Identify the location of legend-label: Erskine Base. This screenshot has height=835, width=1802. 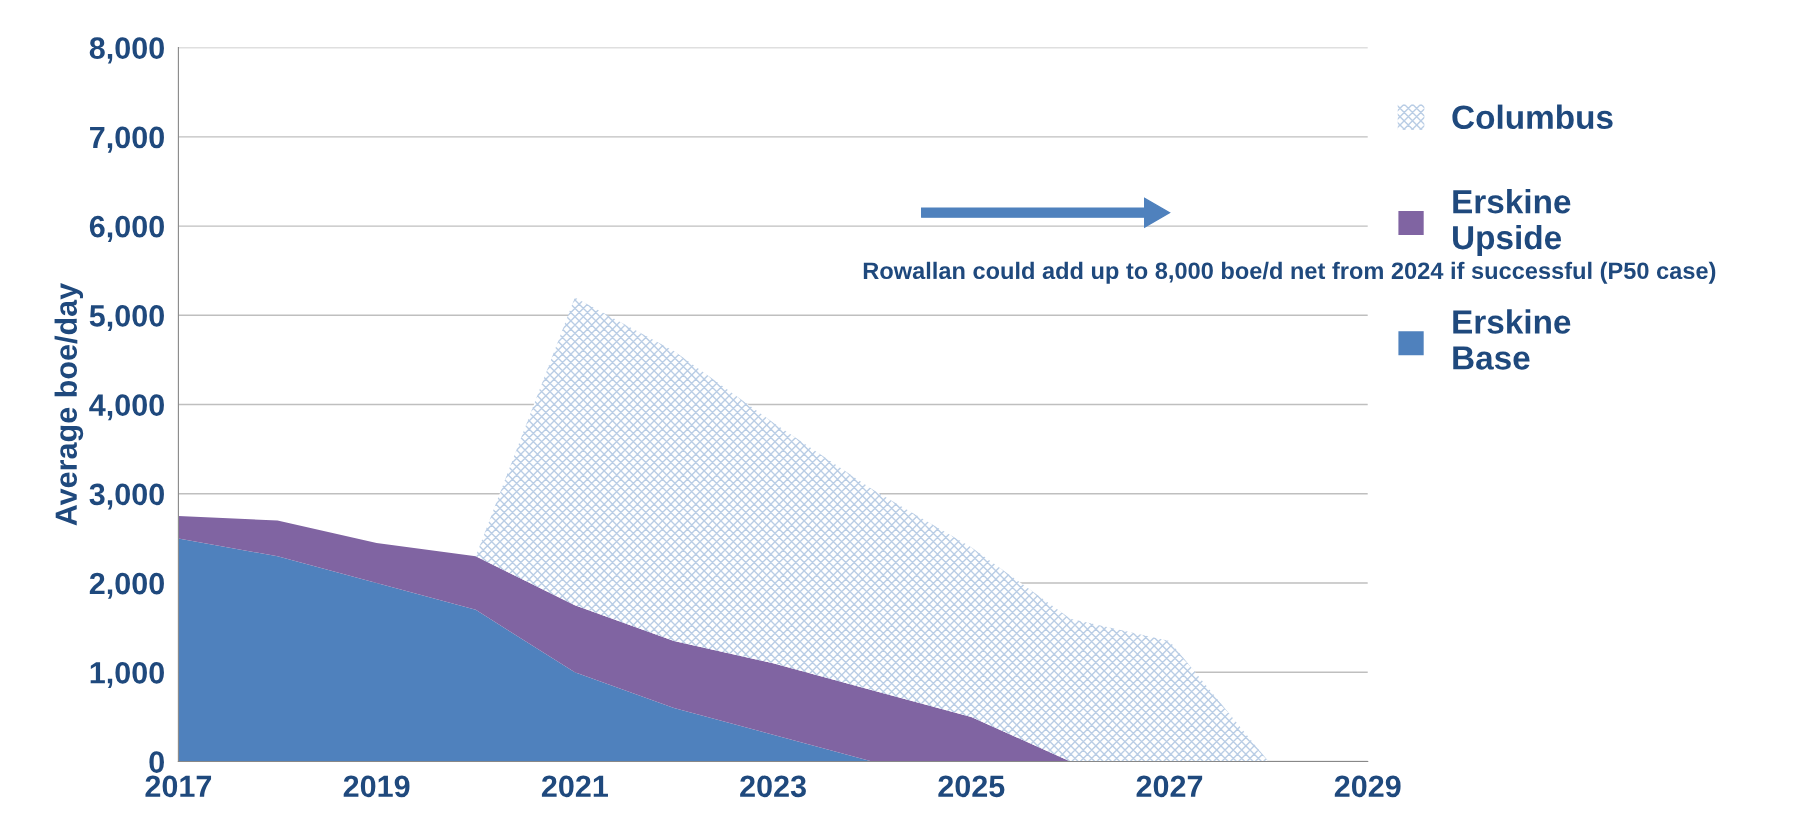
(1512, 339).